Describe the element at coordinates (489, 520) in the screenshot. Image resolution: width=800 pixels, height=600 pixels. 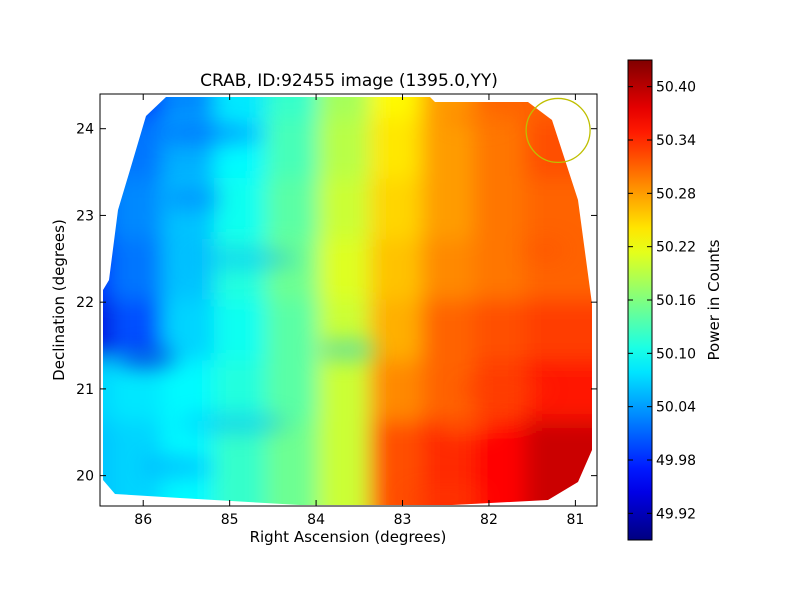
I see `x-tick-label: 82` at that location.